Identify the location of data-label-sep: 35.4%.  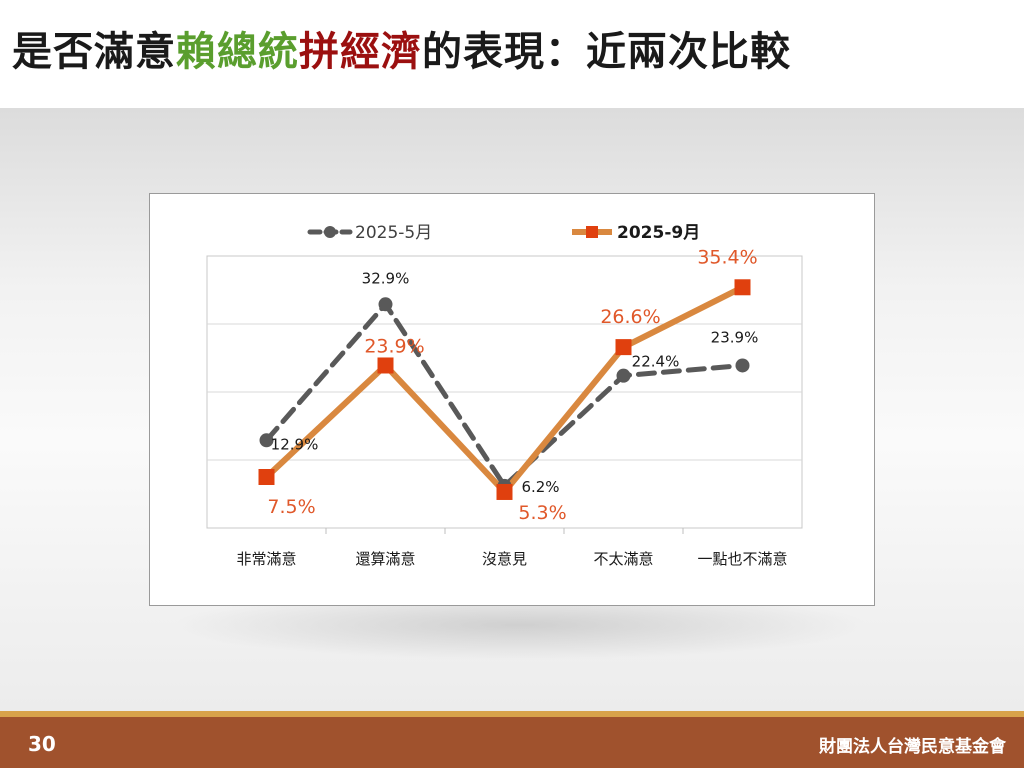
(727, 257).